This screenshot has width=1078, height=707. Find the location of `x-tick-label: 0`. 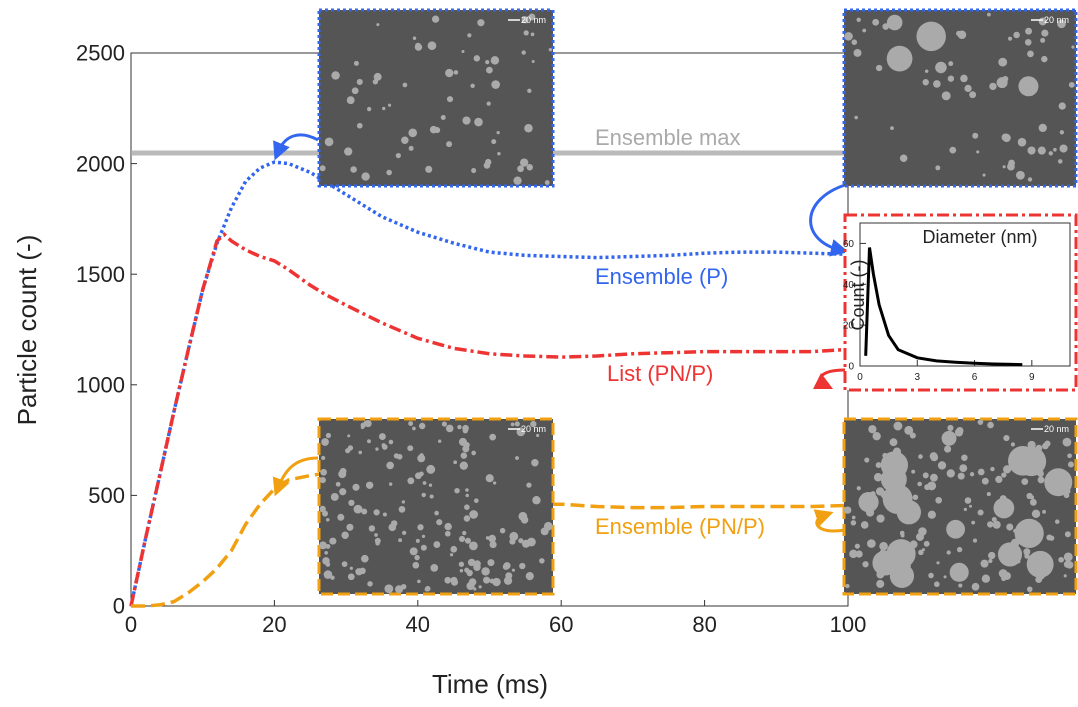

x-tick-label: 0 is located at coordinates (131, 624).